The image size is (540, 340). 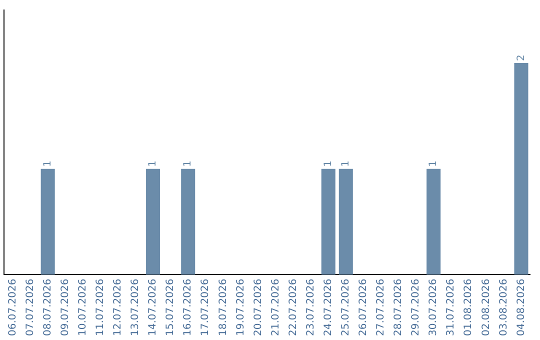 I want to click on x-tick-label: 29.07.2026, so click(x=416, y=307).